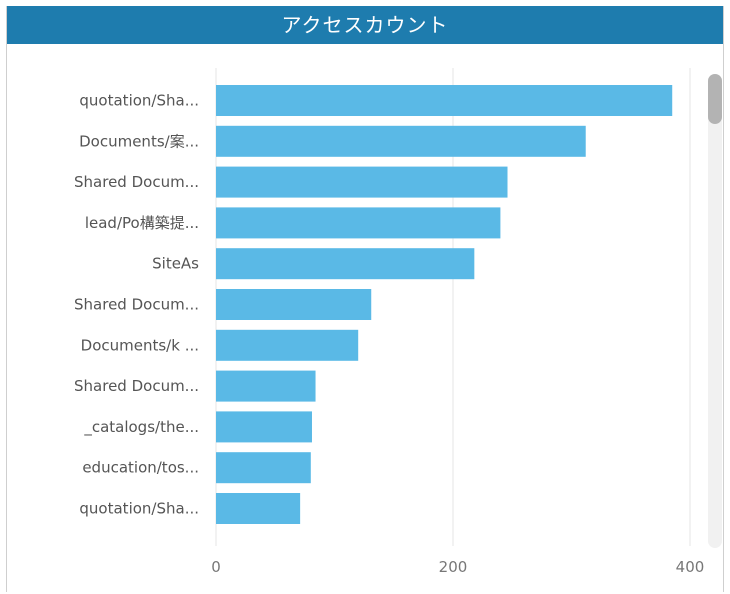 The height and width of the screenshot is (594, 730). What do you see at coordinates (216, 567) in the screenshot?
I see `x-tick-label: 0` at bounding box center [216, 567].